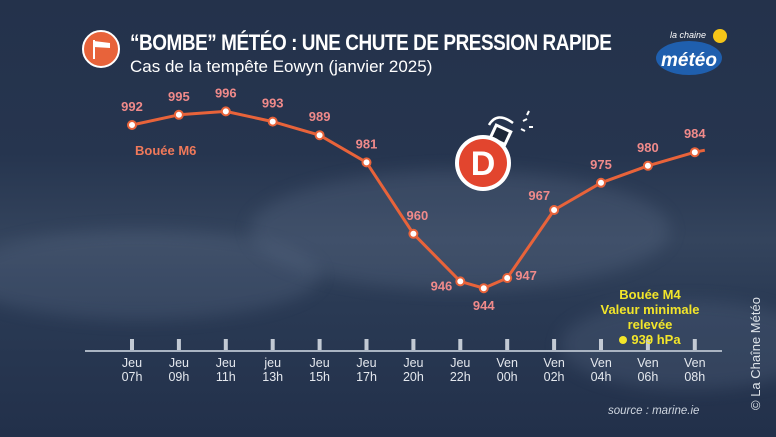  Describe the element at coordinates (689, 60) in the screenshot. I see `logo-text-main: météo` at that location.